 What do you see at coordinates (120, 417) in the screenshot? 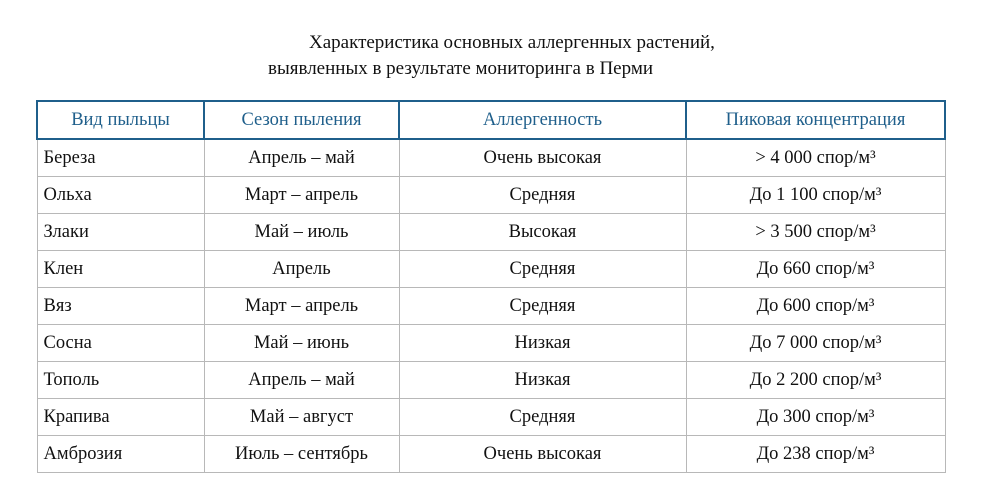
I see `plant-cell: Крапива` at bounding box center [120, 417].